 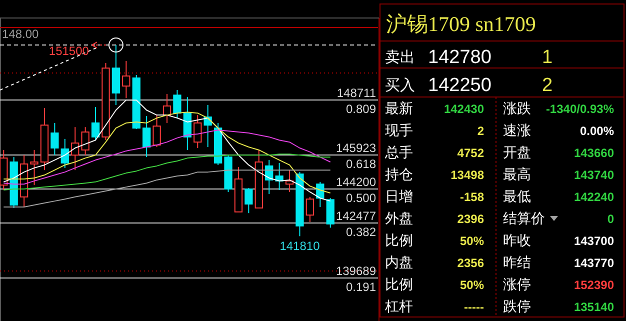 I want to click on ref-line-label: 144200, so click(x=356, y=182).